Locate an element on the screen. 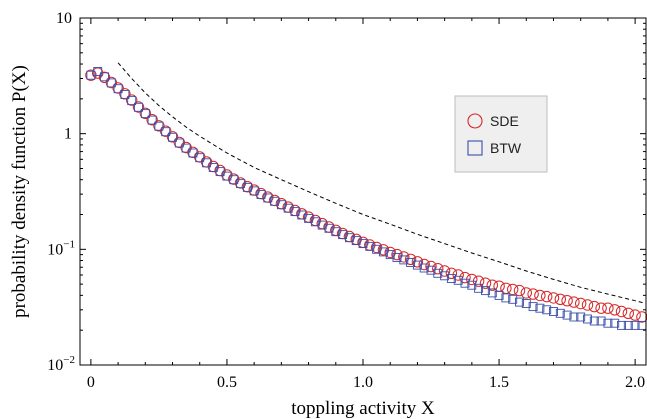 This screenshot has width=647, height=419. x-tick-label: 0.5 is located at coordinates (227, 382).